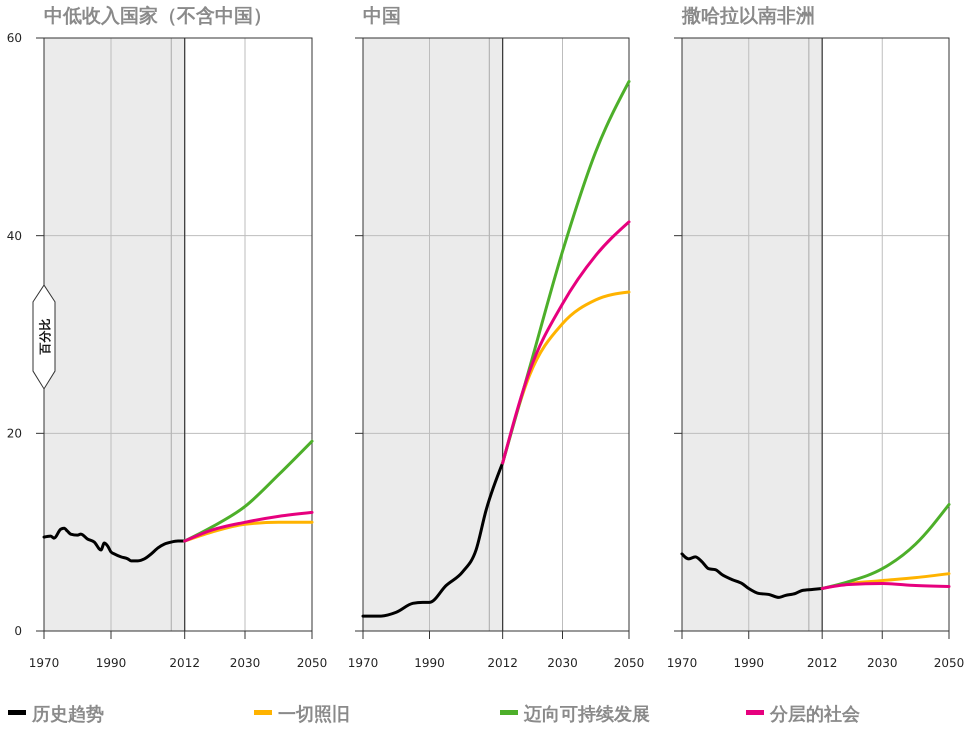 The height and width of the screenshot is (735, 969). I want to click on legend-label: 迈向可持续发展, so click(586, 714).